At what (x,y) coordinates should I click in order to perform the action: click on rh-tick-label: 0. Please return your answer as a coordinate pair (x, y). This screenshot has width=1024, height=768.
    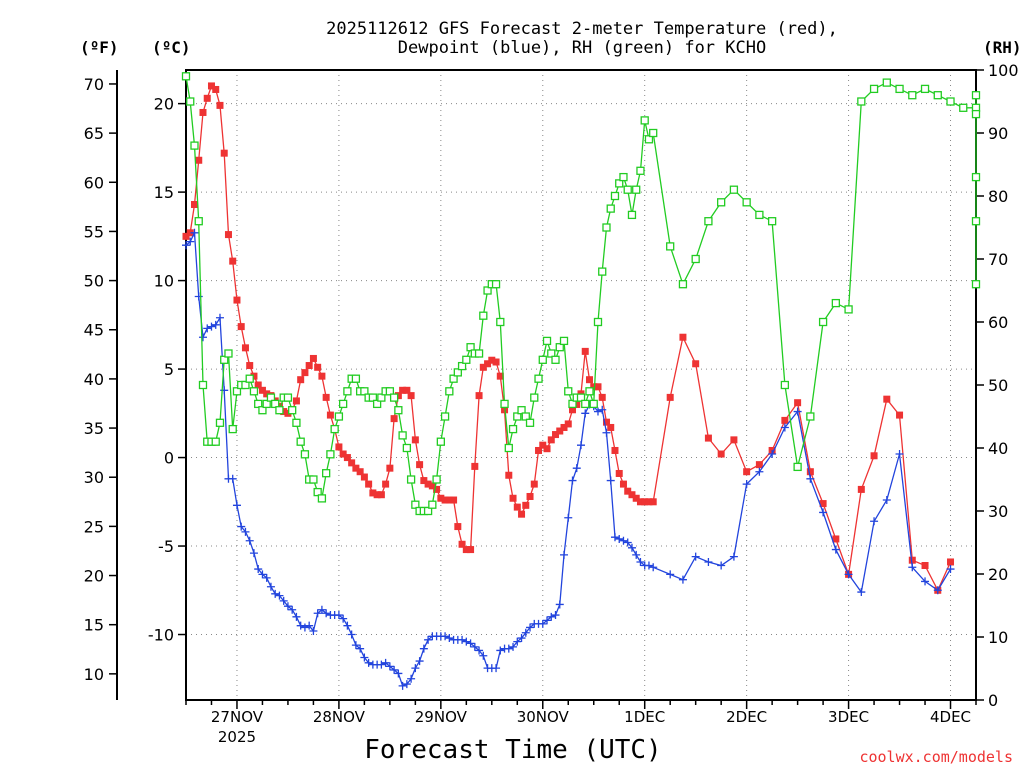
    Looking at the image, I should click on (993, 700).